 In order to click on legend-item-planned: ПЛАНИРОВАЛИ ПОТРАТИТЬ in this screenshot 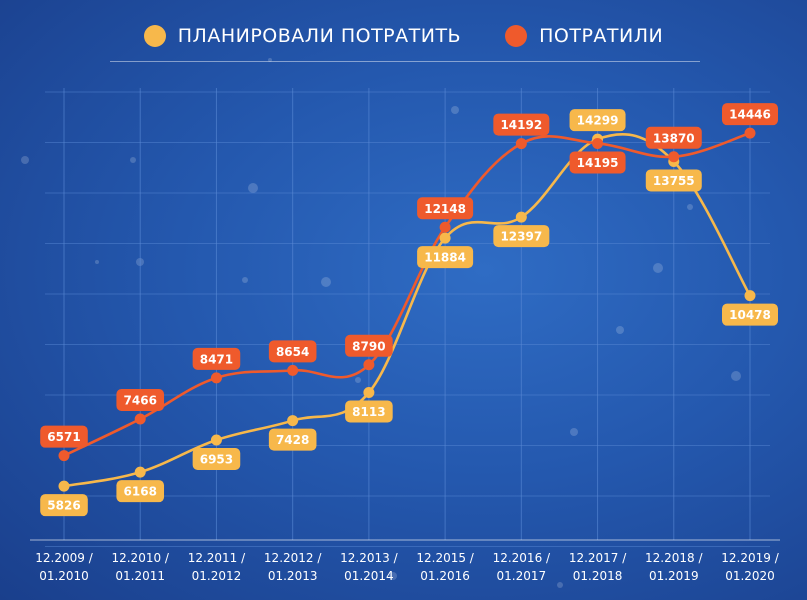, I will do `click(302, 36)`.